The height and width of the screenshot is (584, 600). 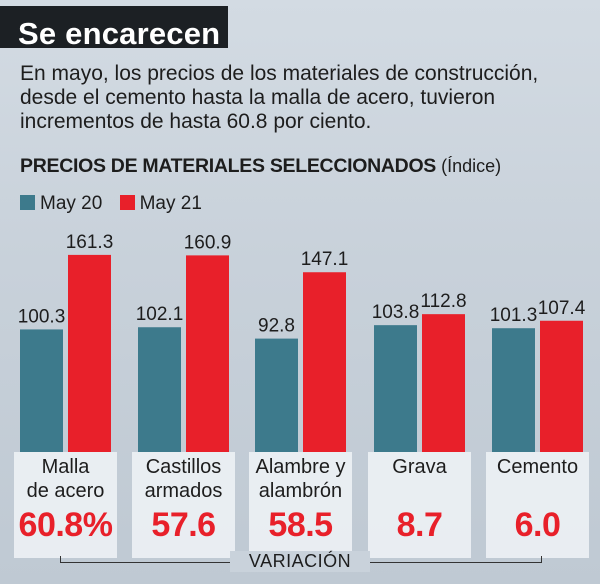 I want to click on category-box-malla-de-acero, so click(x=65, y=505).